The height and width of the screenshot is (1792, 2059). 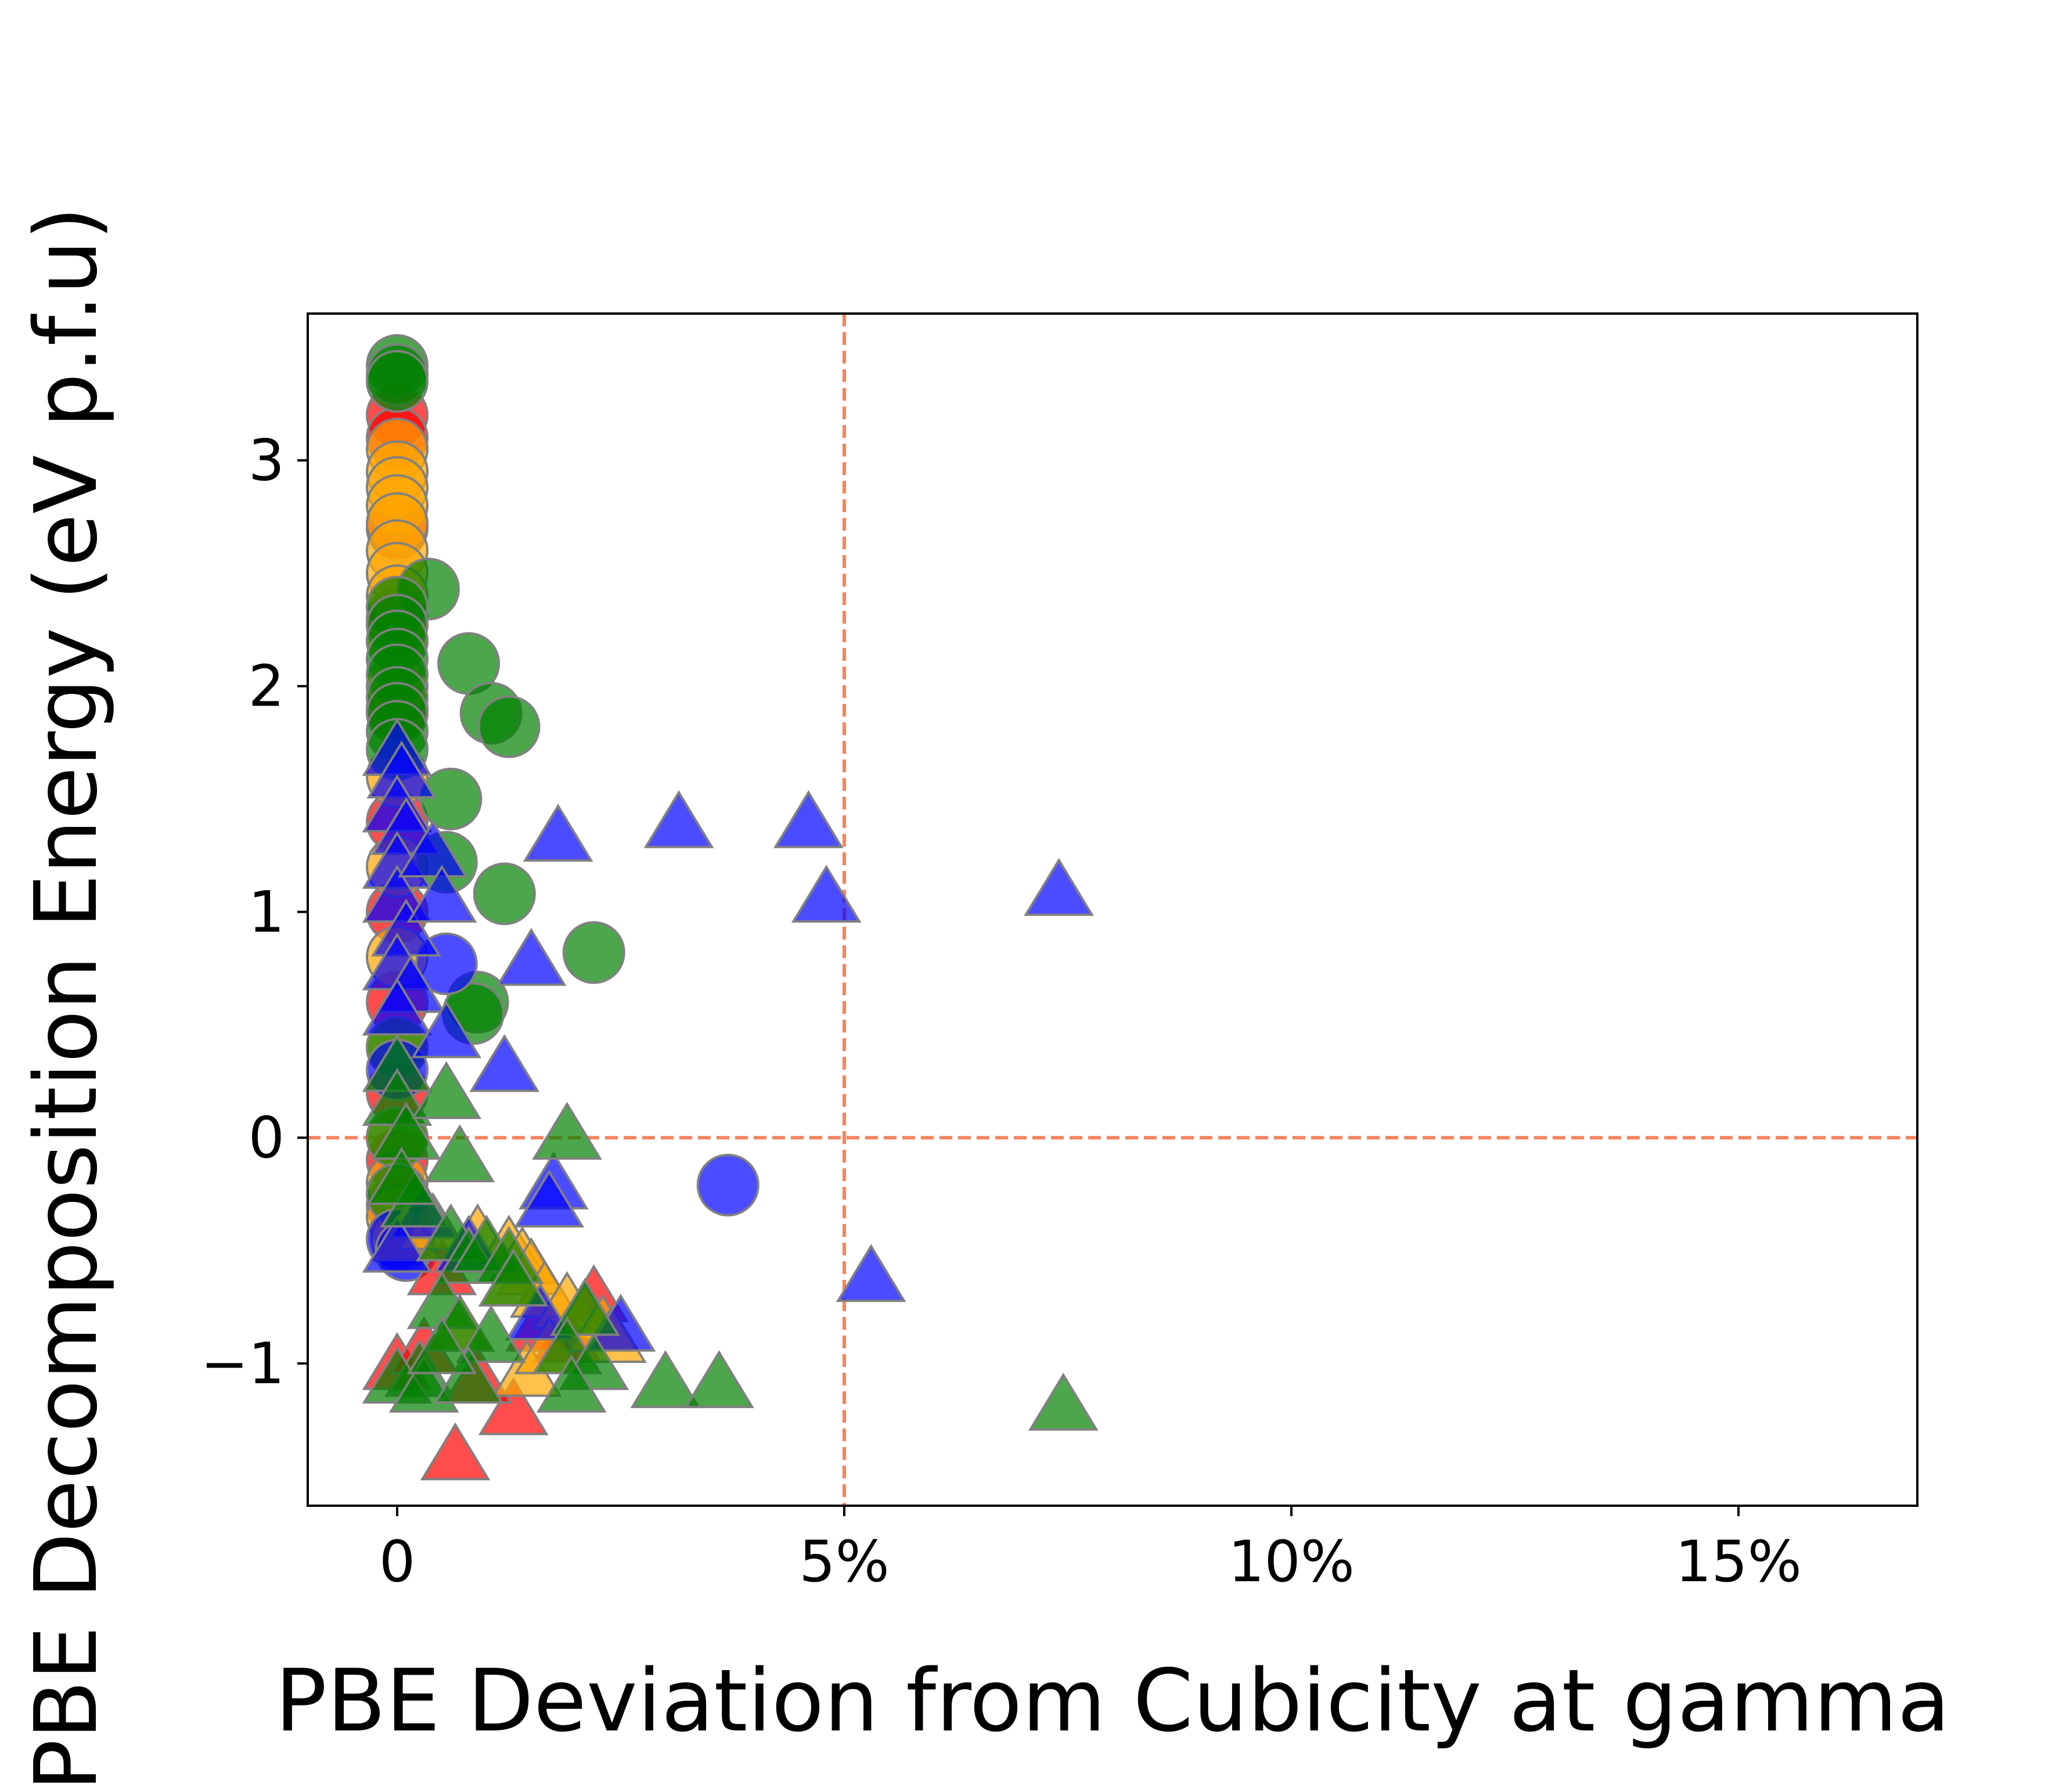 I want to click on y-tick-label: 0, so click(x=267, y=1138).